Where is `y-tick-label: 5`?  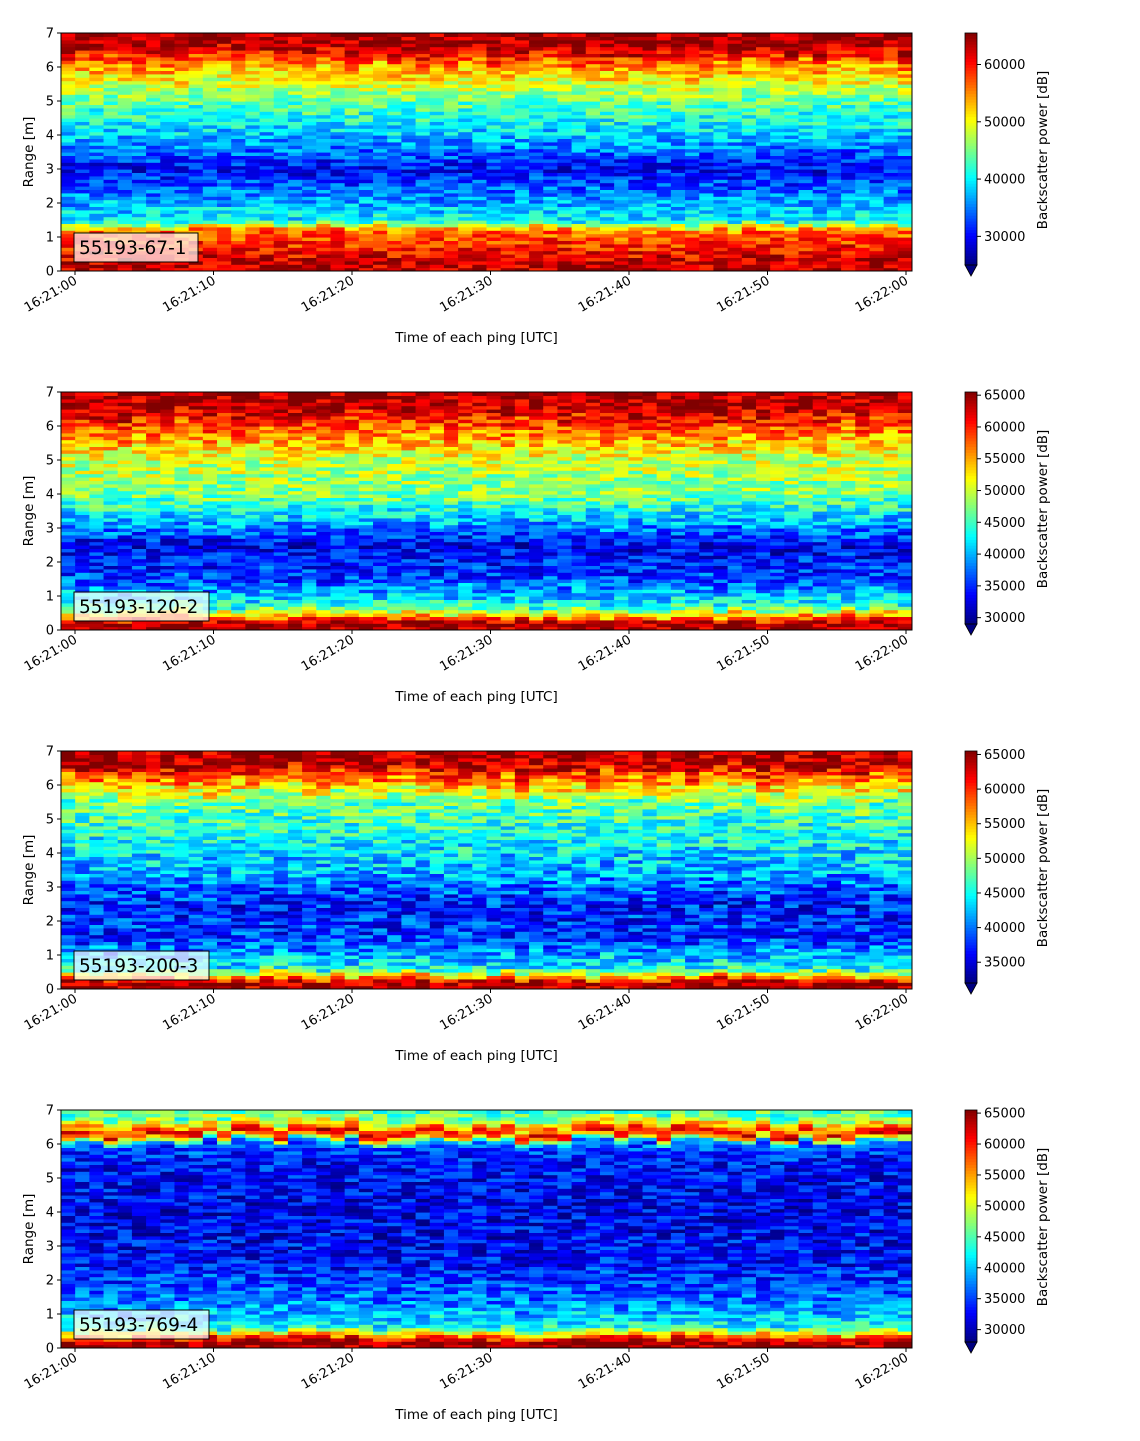
y-tick-label: 5 is located at coordinates (50, 102).